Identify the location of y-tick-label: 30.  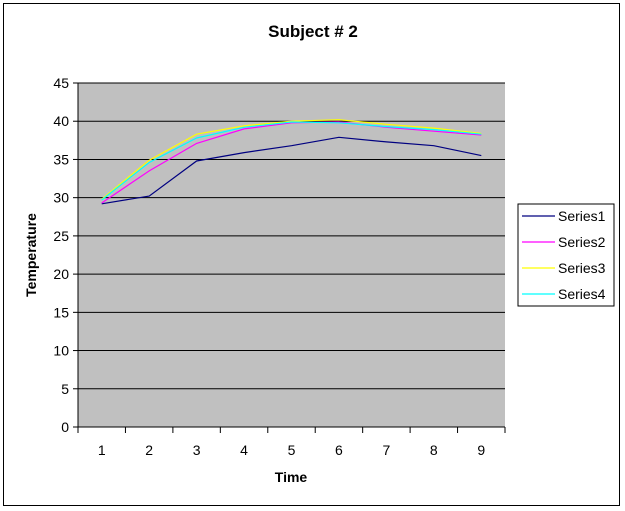
(61, 198).